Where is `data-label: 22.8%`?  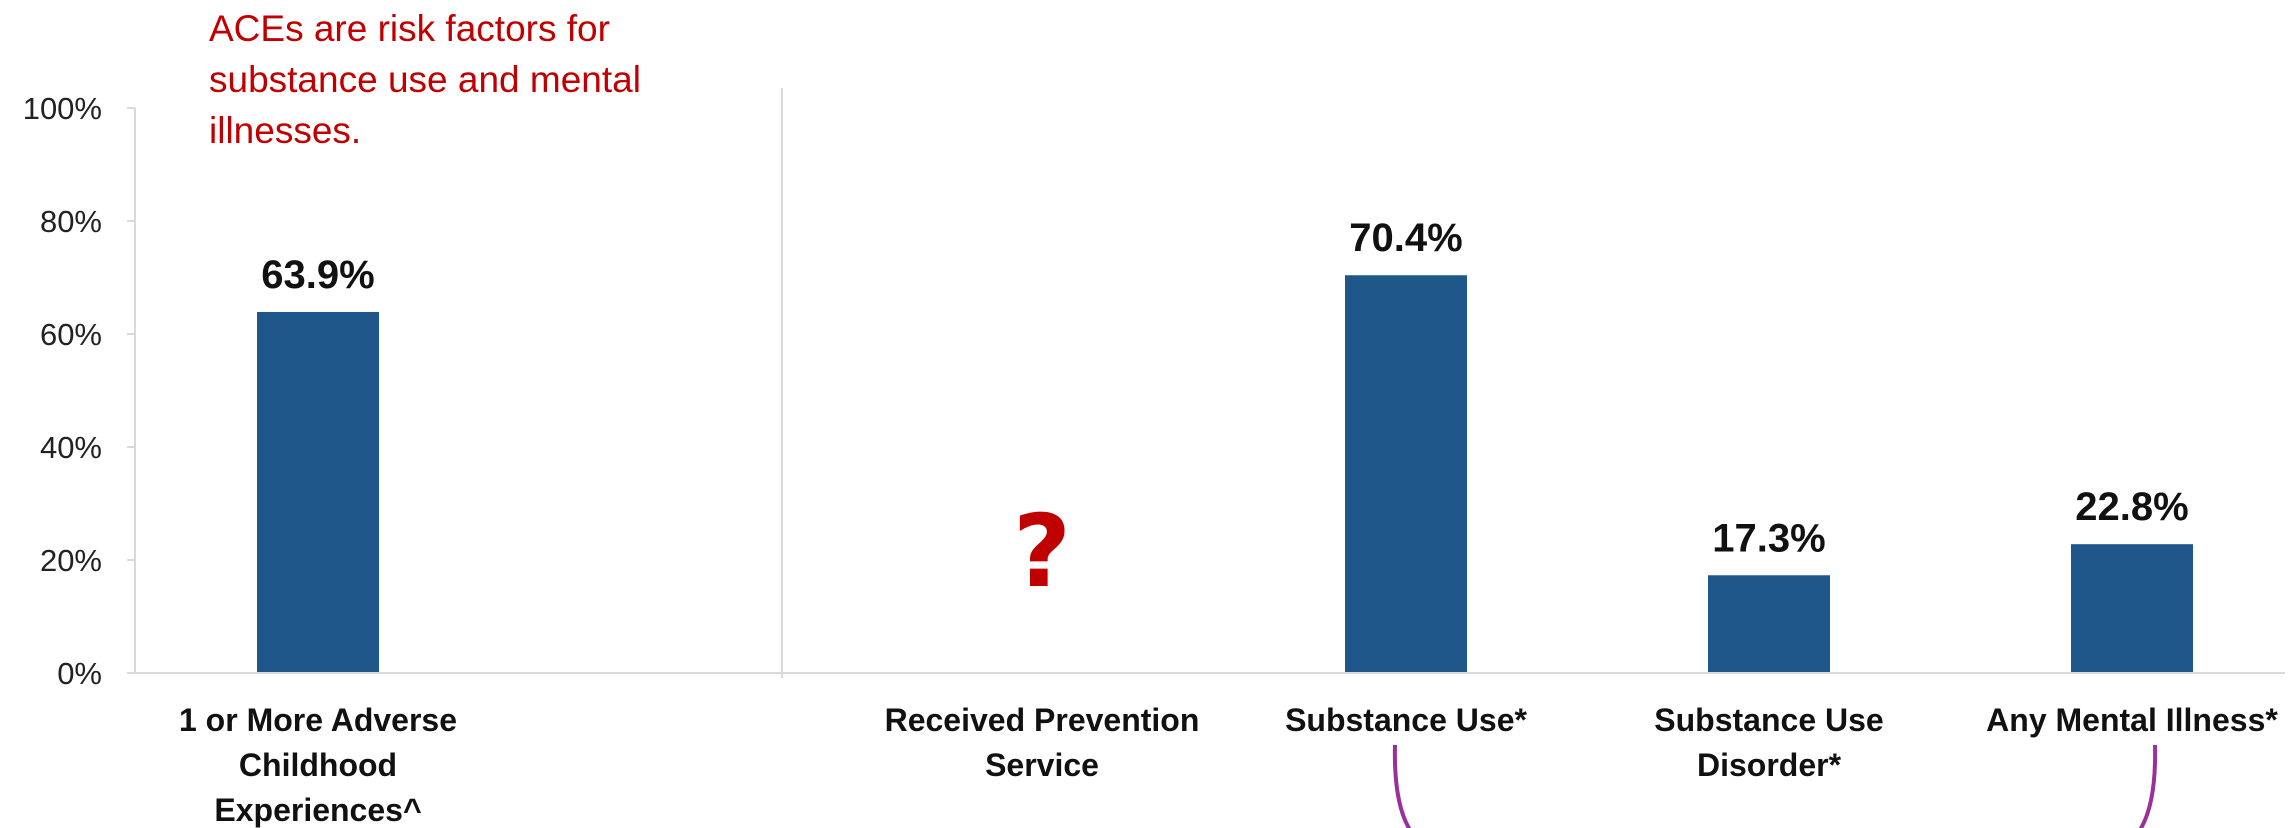
data-label: 22.8% is located at coordinates (2131, 507).